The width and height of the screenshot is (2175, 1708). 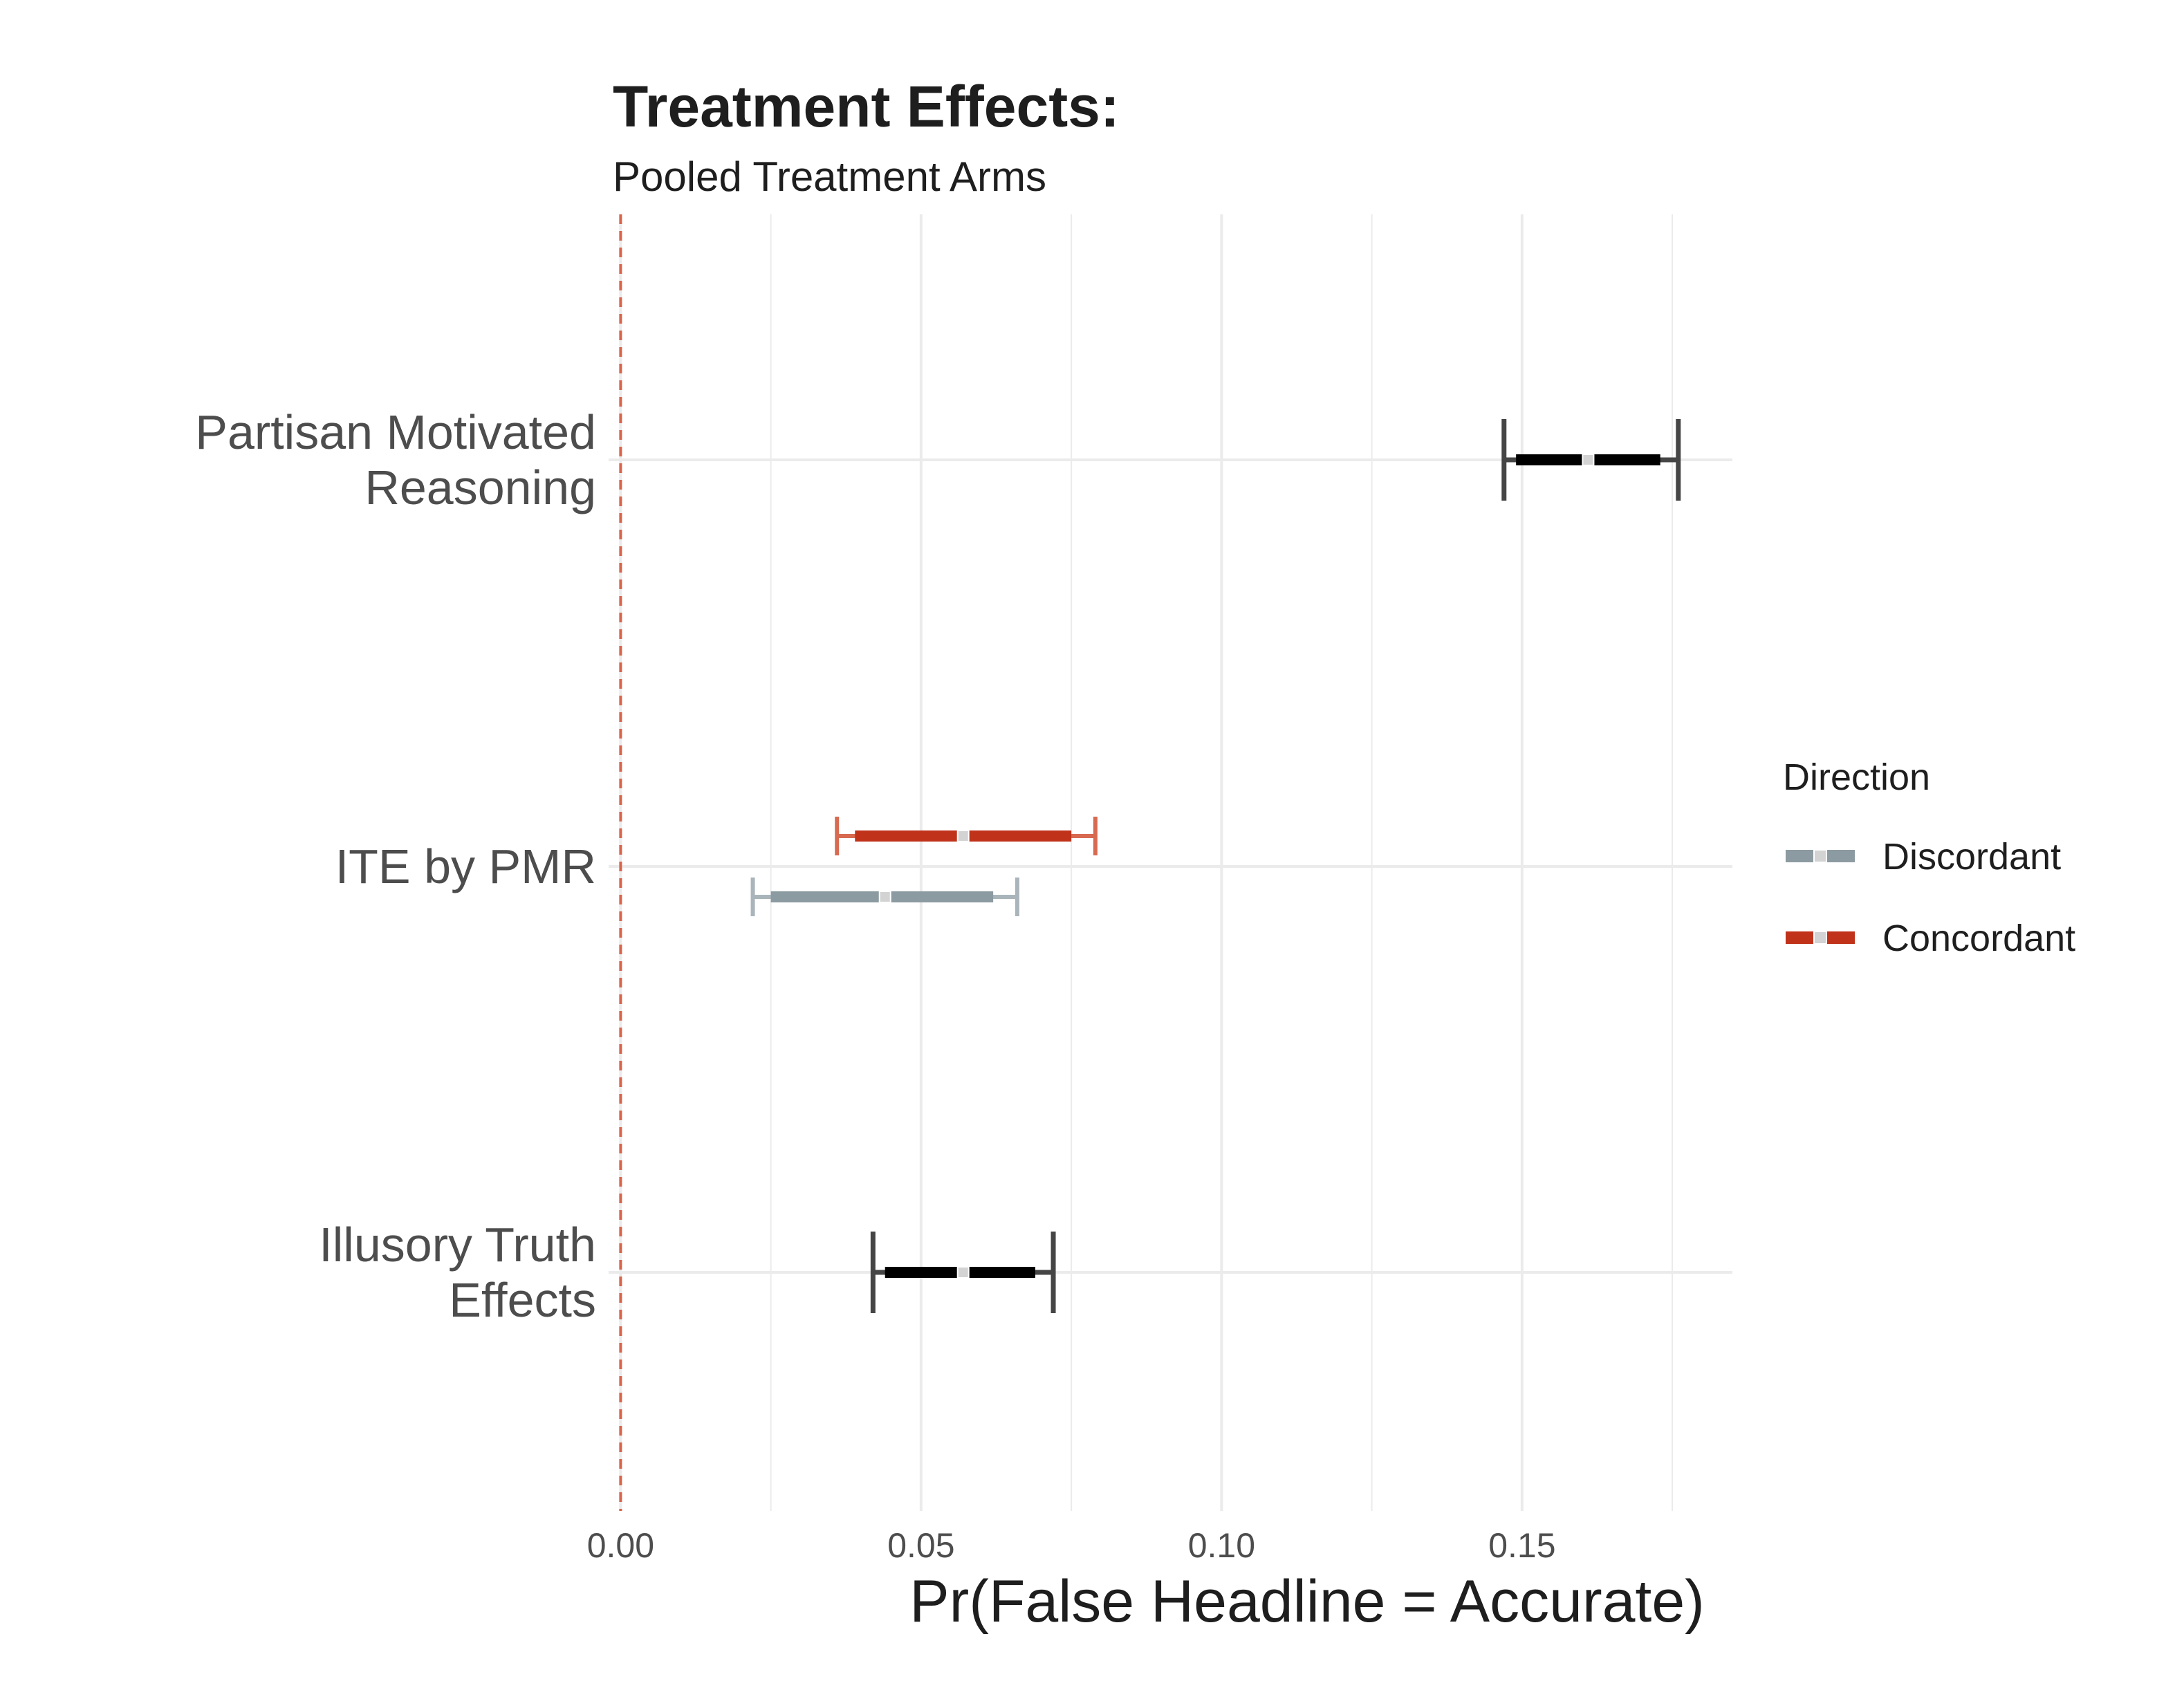 I want to click on y-tick-label: Partisan Motivated Reasoning, so click(x=395, y=459).